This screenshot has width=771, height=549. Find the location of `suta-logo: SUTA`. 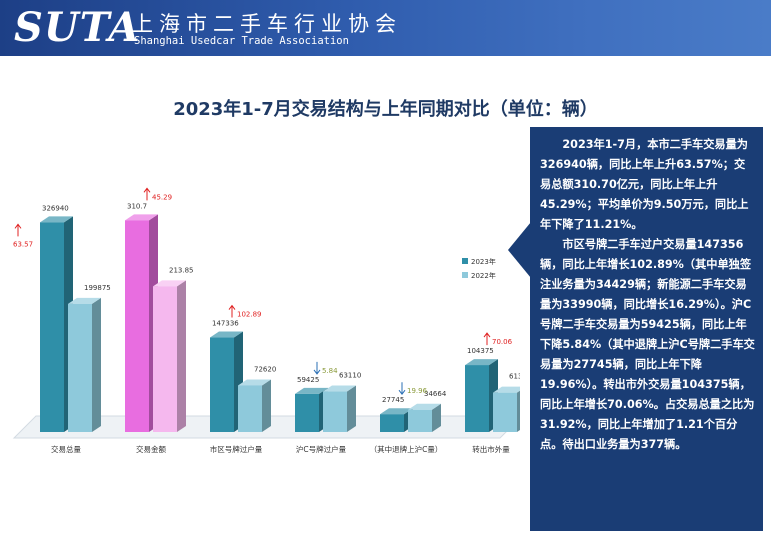

suta-logo: SUTA is located at coordinates (77, 27).